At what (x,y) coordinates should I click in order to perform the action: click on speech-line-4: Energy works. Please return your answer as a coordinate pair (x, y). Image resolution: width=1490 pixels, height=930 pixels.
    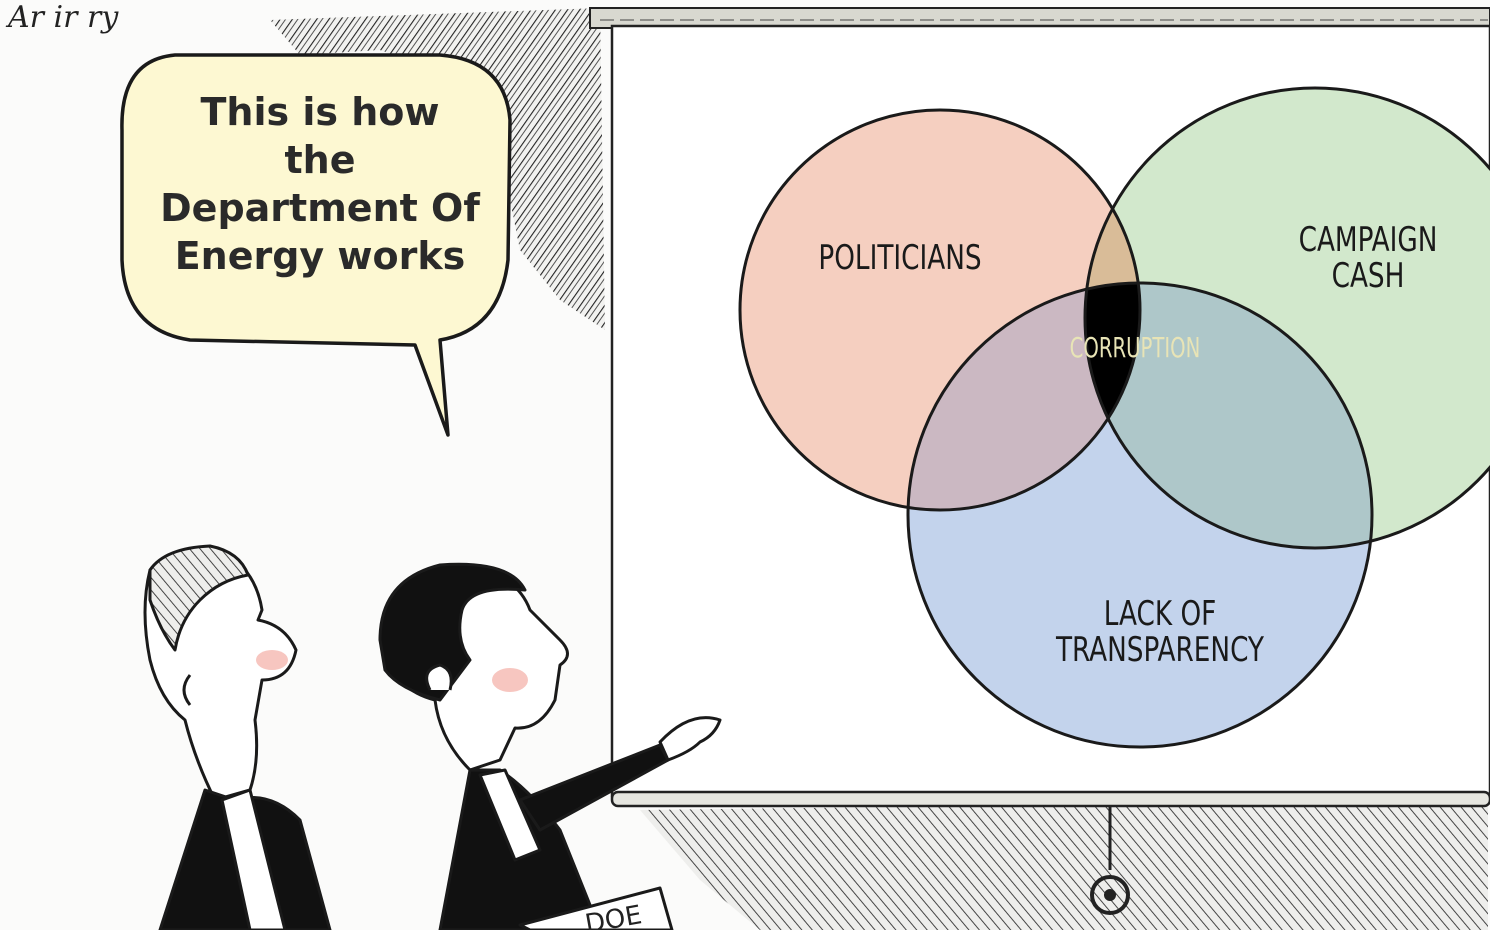
    Looking at the image, I should click on (320, 256).